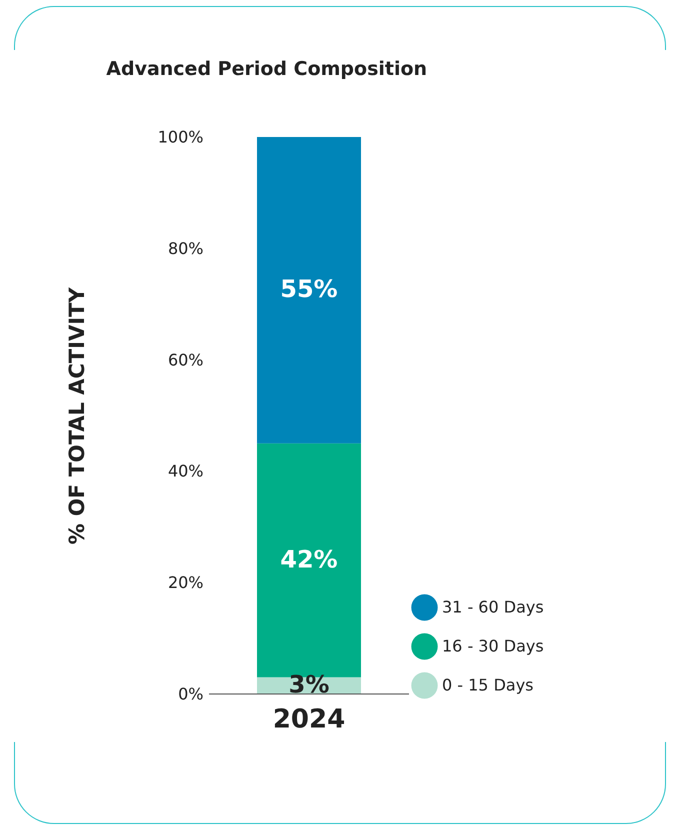 The height and width of the screenshot is (832, 676). I want to click on data-label: 42%, so click(309, 559).